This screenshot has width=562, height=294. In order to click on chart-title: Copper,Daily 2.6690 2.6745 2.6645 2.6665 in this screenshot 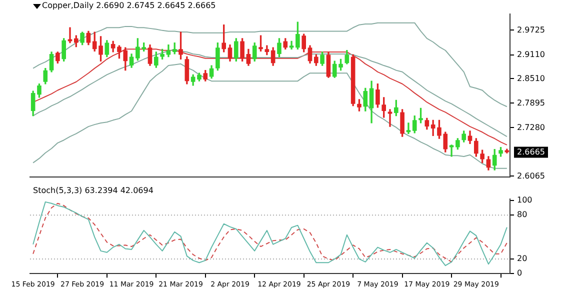, I will do `click(129, 5)`.